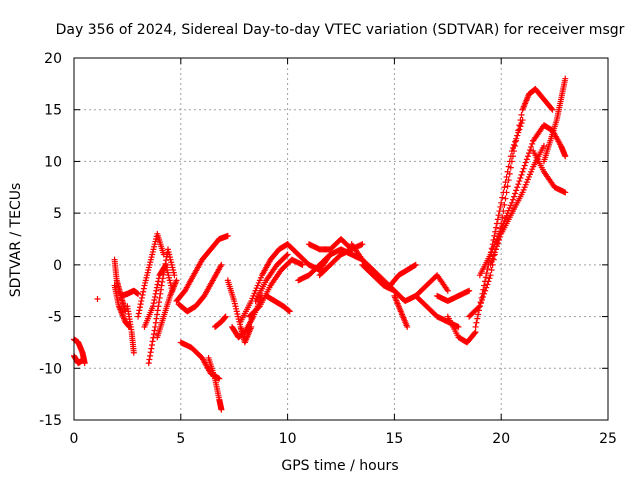 The image size is (640, 480). Describe the element at coordinates (540, 99) in the screenshot. I see `series-s39` at that location.